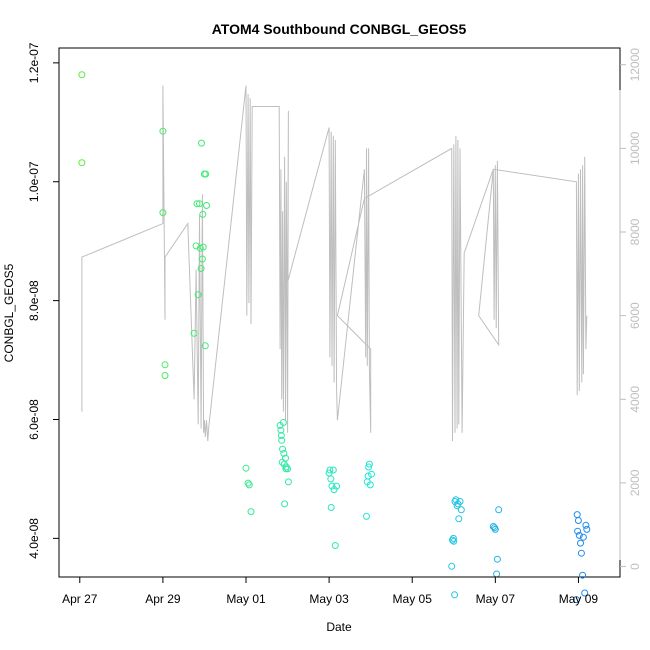  What do you see at coordinates (635, 566) in the screenshot?
I see `y-right-tick-label: 0` at bounding box center [635, 566].